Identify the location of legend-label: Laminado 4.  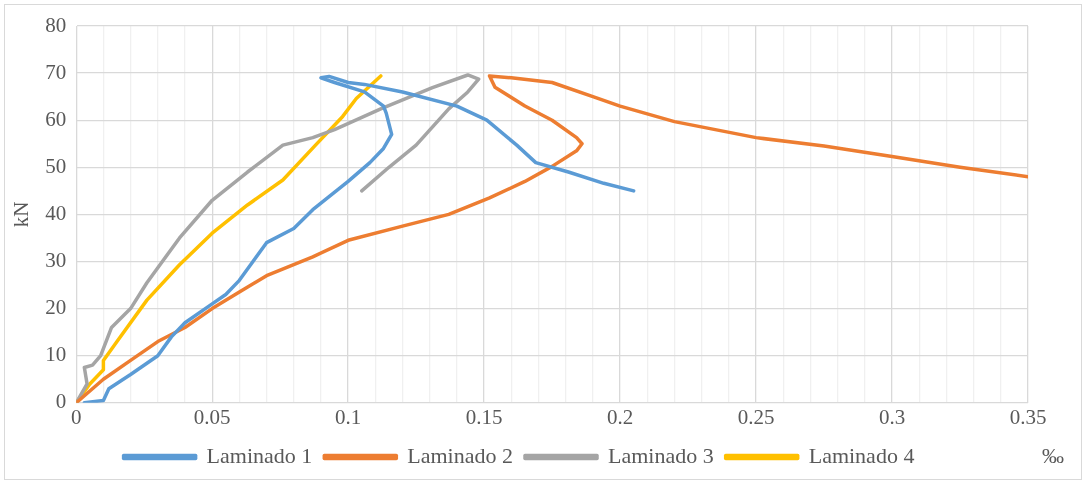
(861, 455).